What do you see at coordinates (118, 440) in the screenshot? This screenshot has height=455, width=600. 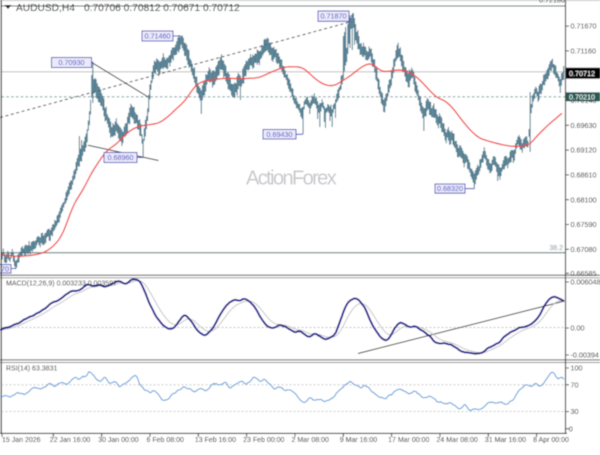 I see `svg-text: 30 Jan 00:00` at bounding box center [118, 440].